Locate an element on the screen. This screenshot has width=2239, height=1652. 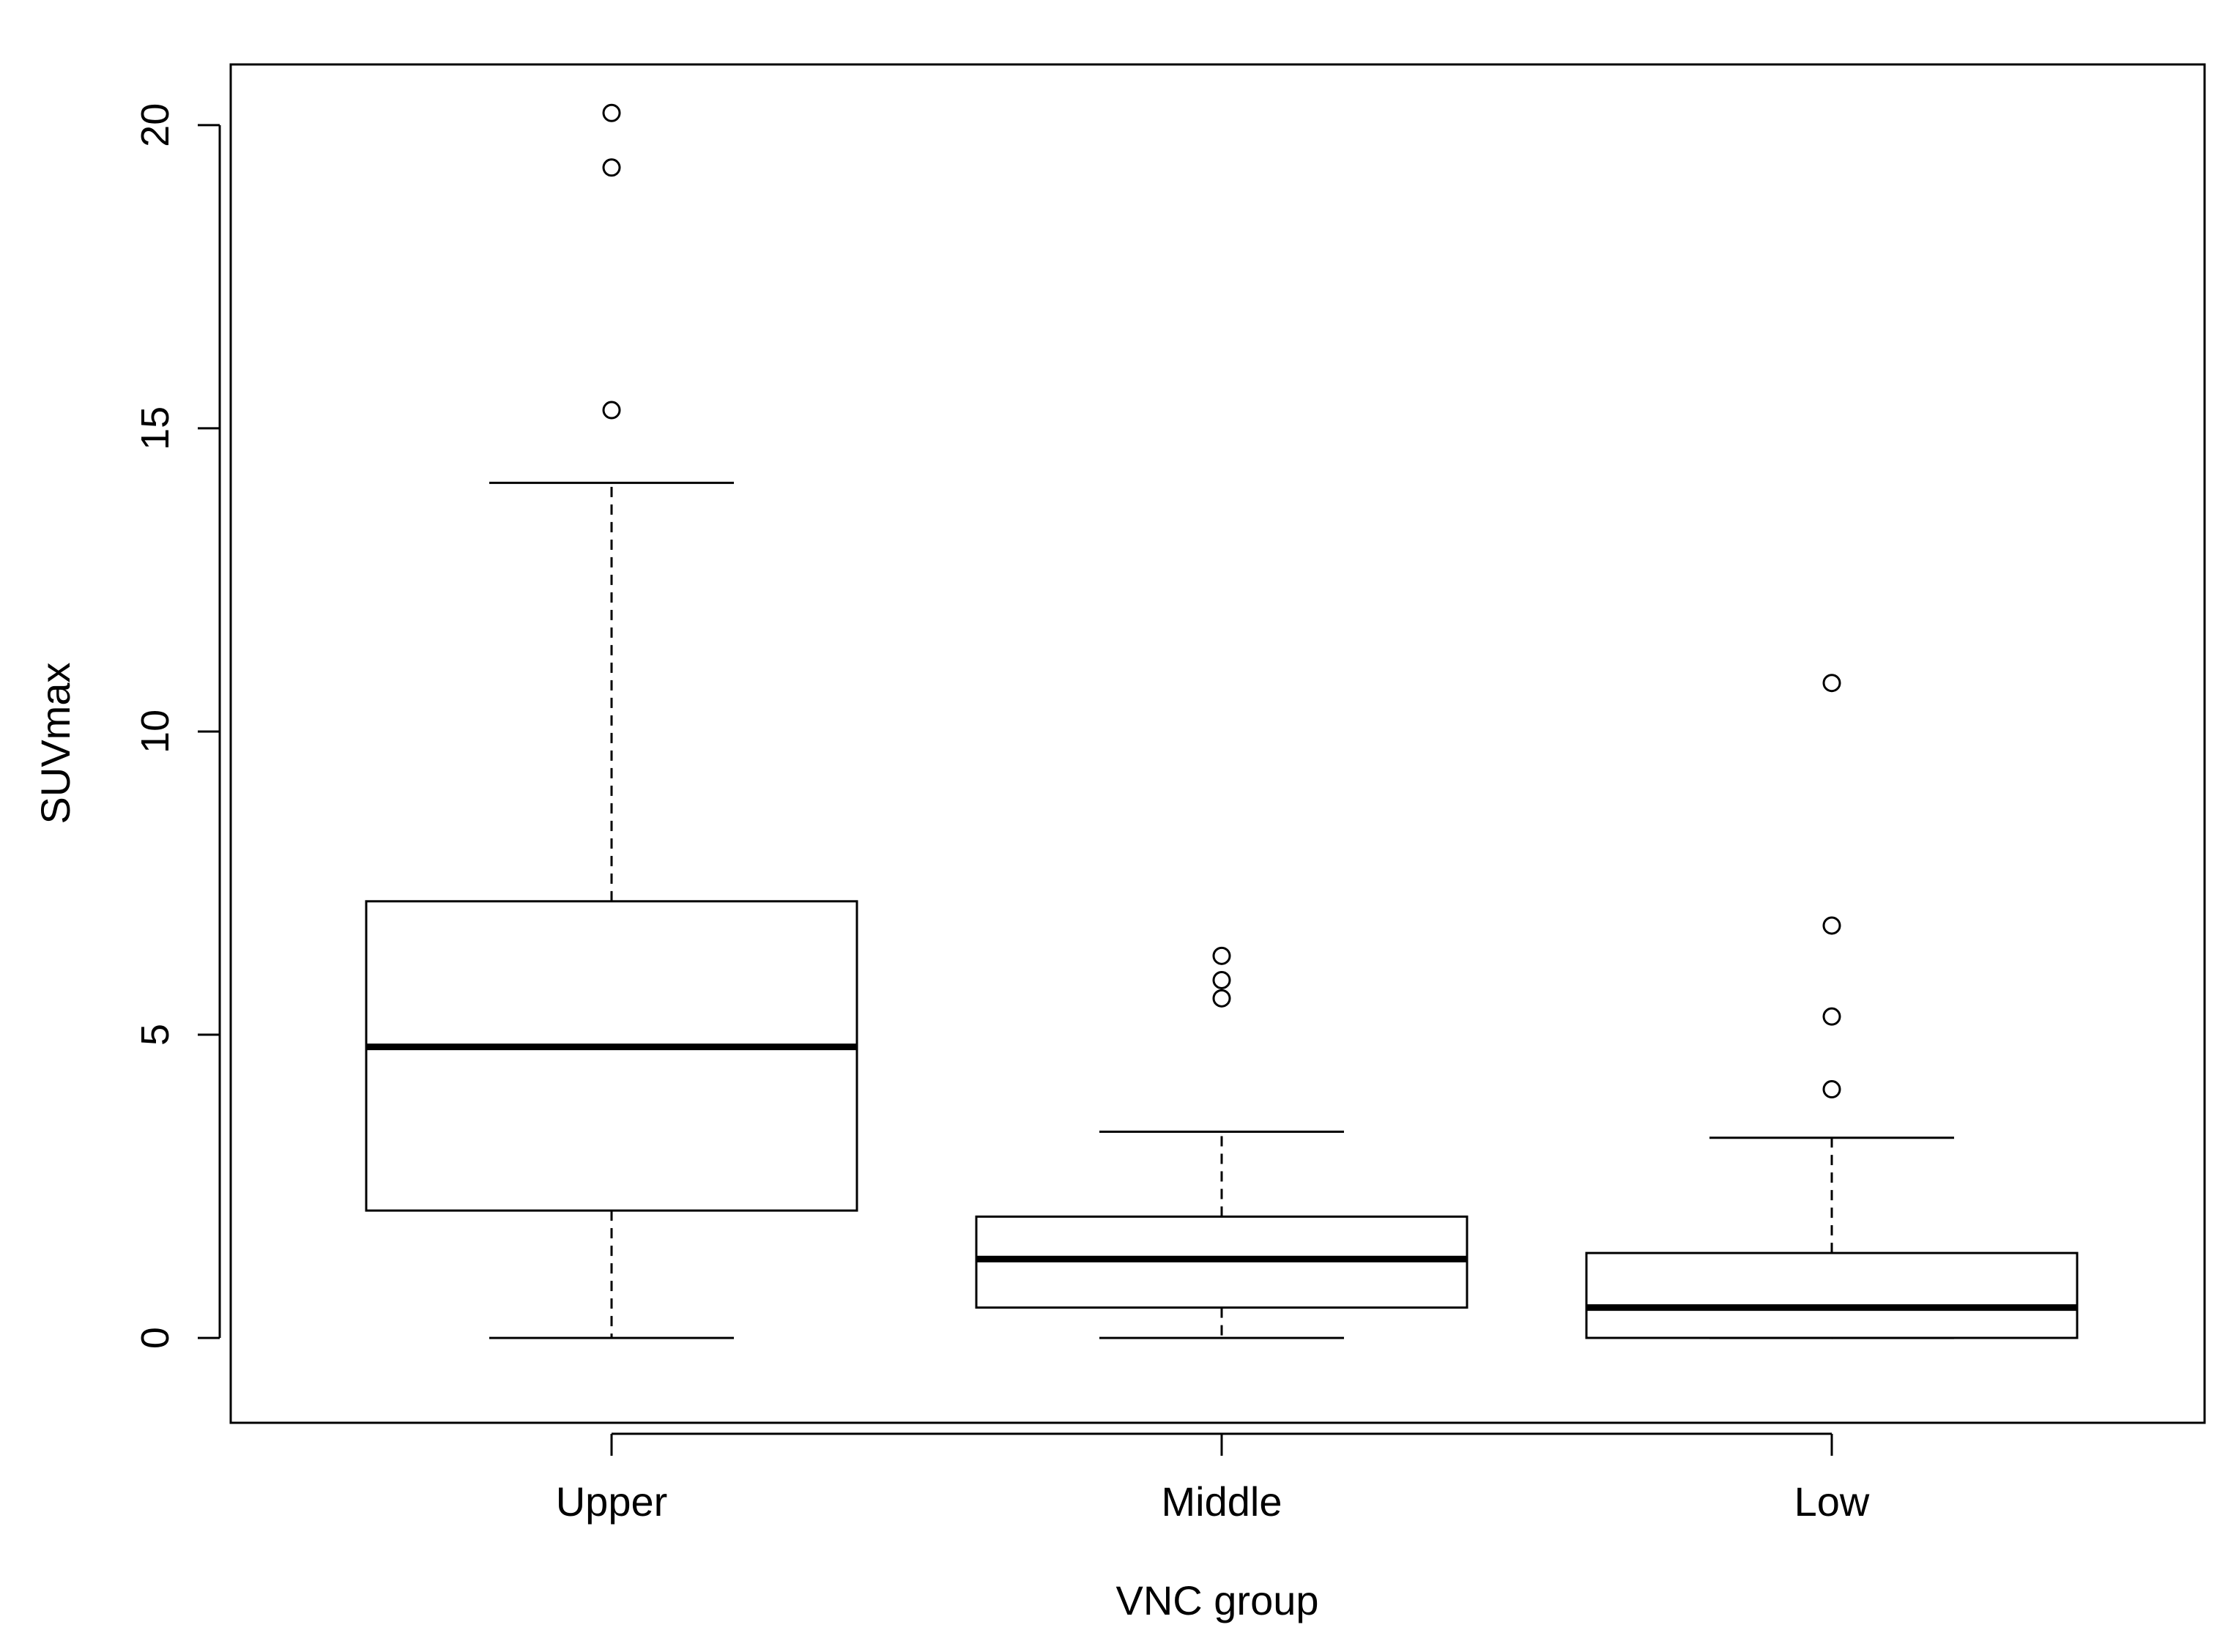
box-middle is located at coordinates (1221, 1142).